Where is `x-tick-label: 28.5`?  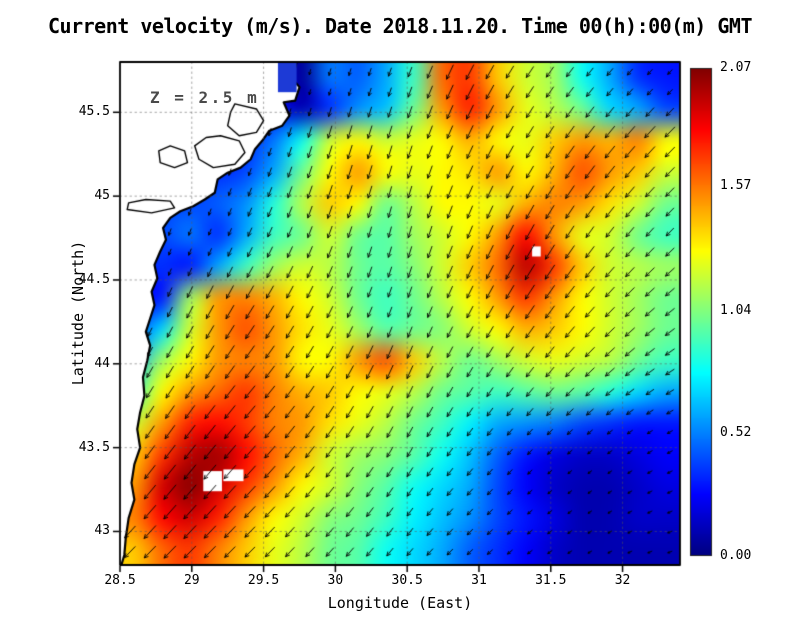 x-tick-label: 28.5 is located at coordinates (120, 580).